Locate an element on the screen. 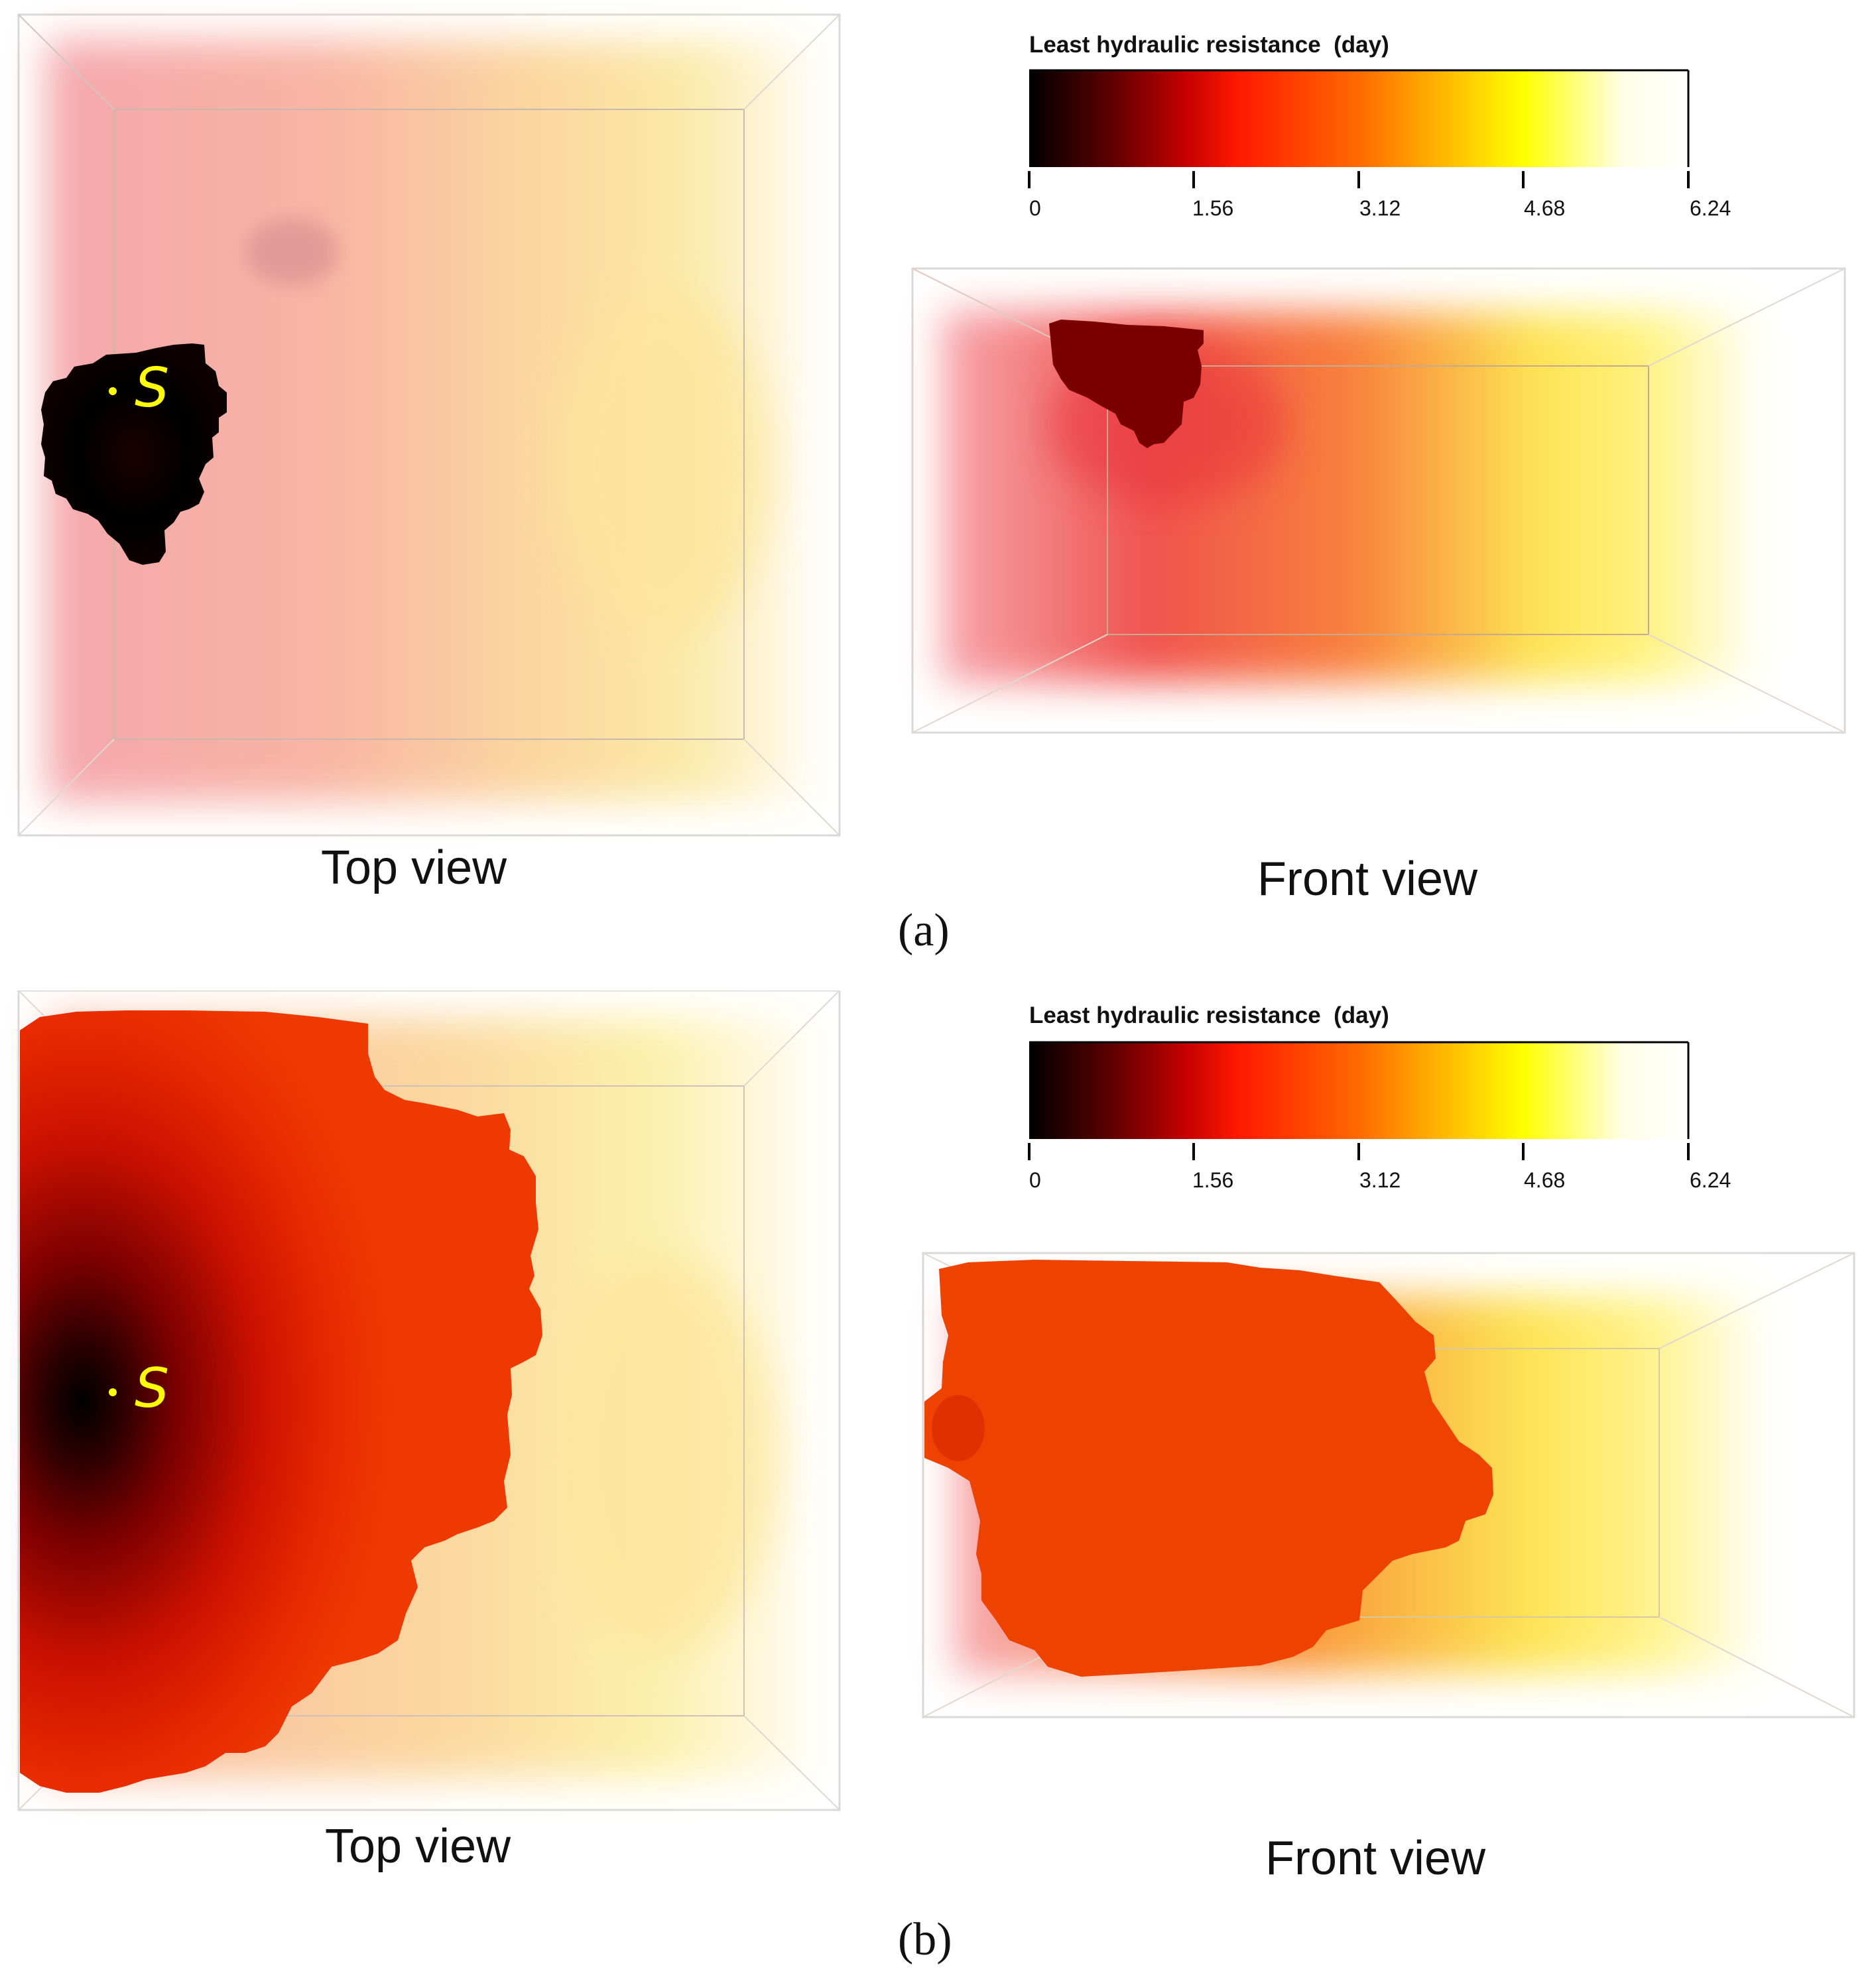  colorbar-tick-a-1: 1.56 is located at coordinates (1213, 208).